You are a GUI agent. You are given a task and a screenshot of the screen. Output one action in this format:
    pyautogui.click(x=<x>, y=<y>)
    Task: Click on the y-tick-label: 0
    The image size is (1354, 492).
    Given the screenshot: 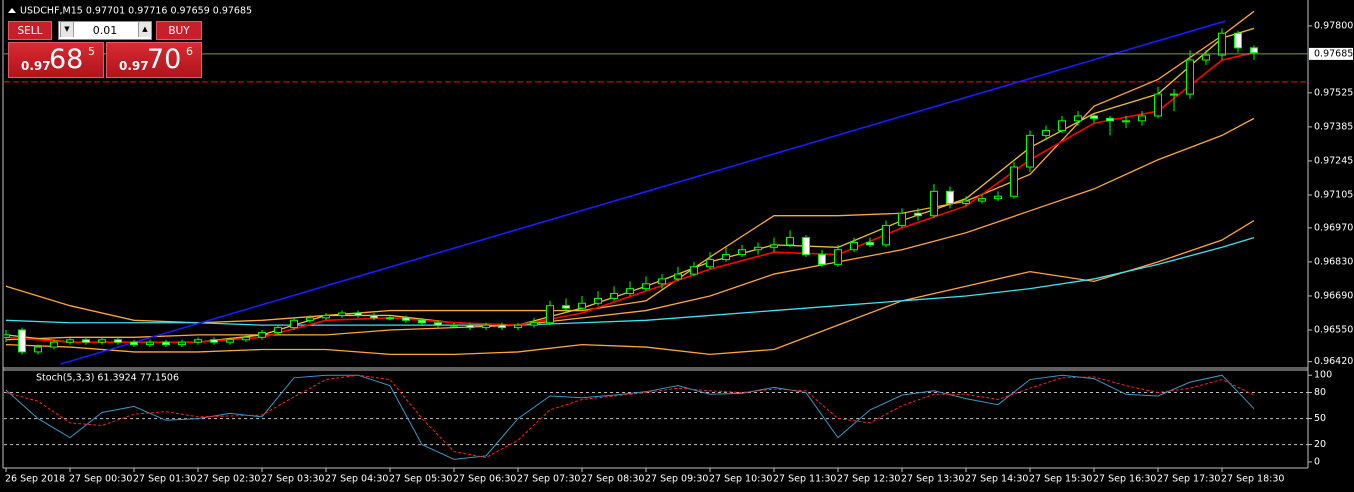 What is the action you would take?
    pyautogui.click(x=1317, y=461)
    